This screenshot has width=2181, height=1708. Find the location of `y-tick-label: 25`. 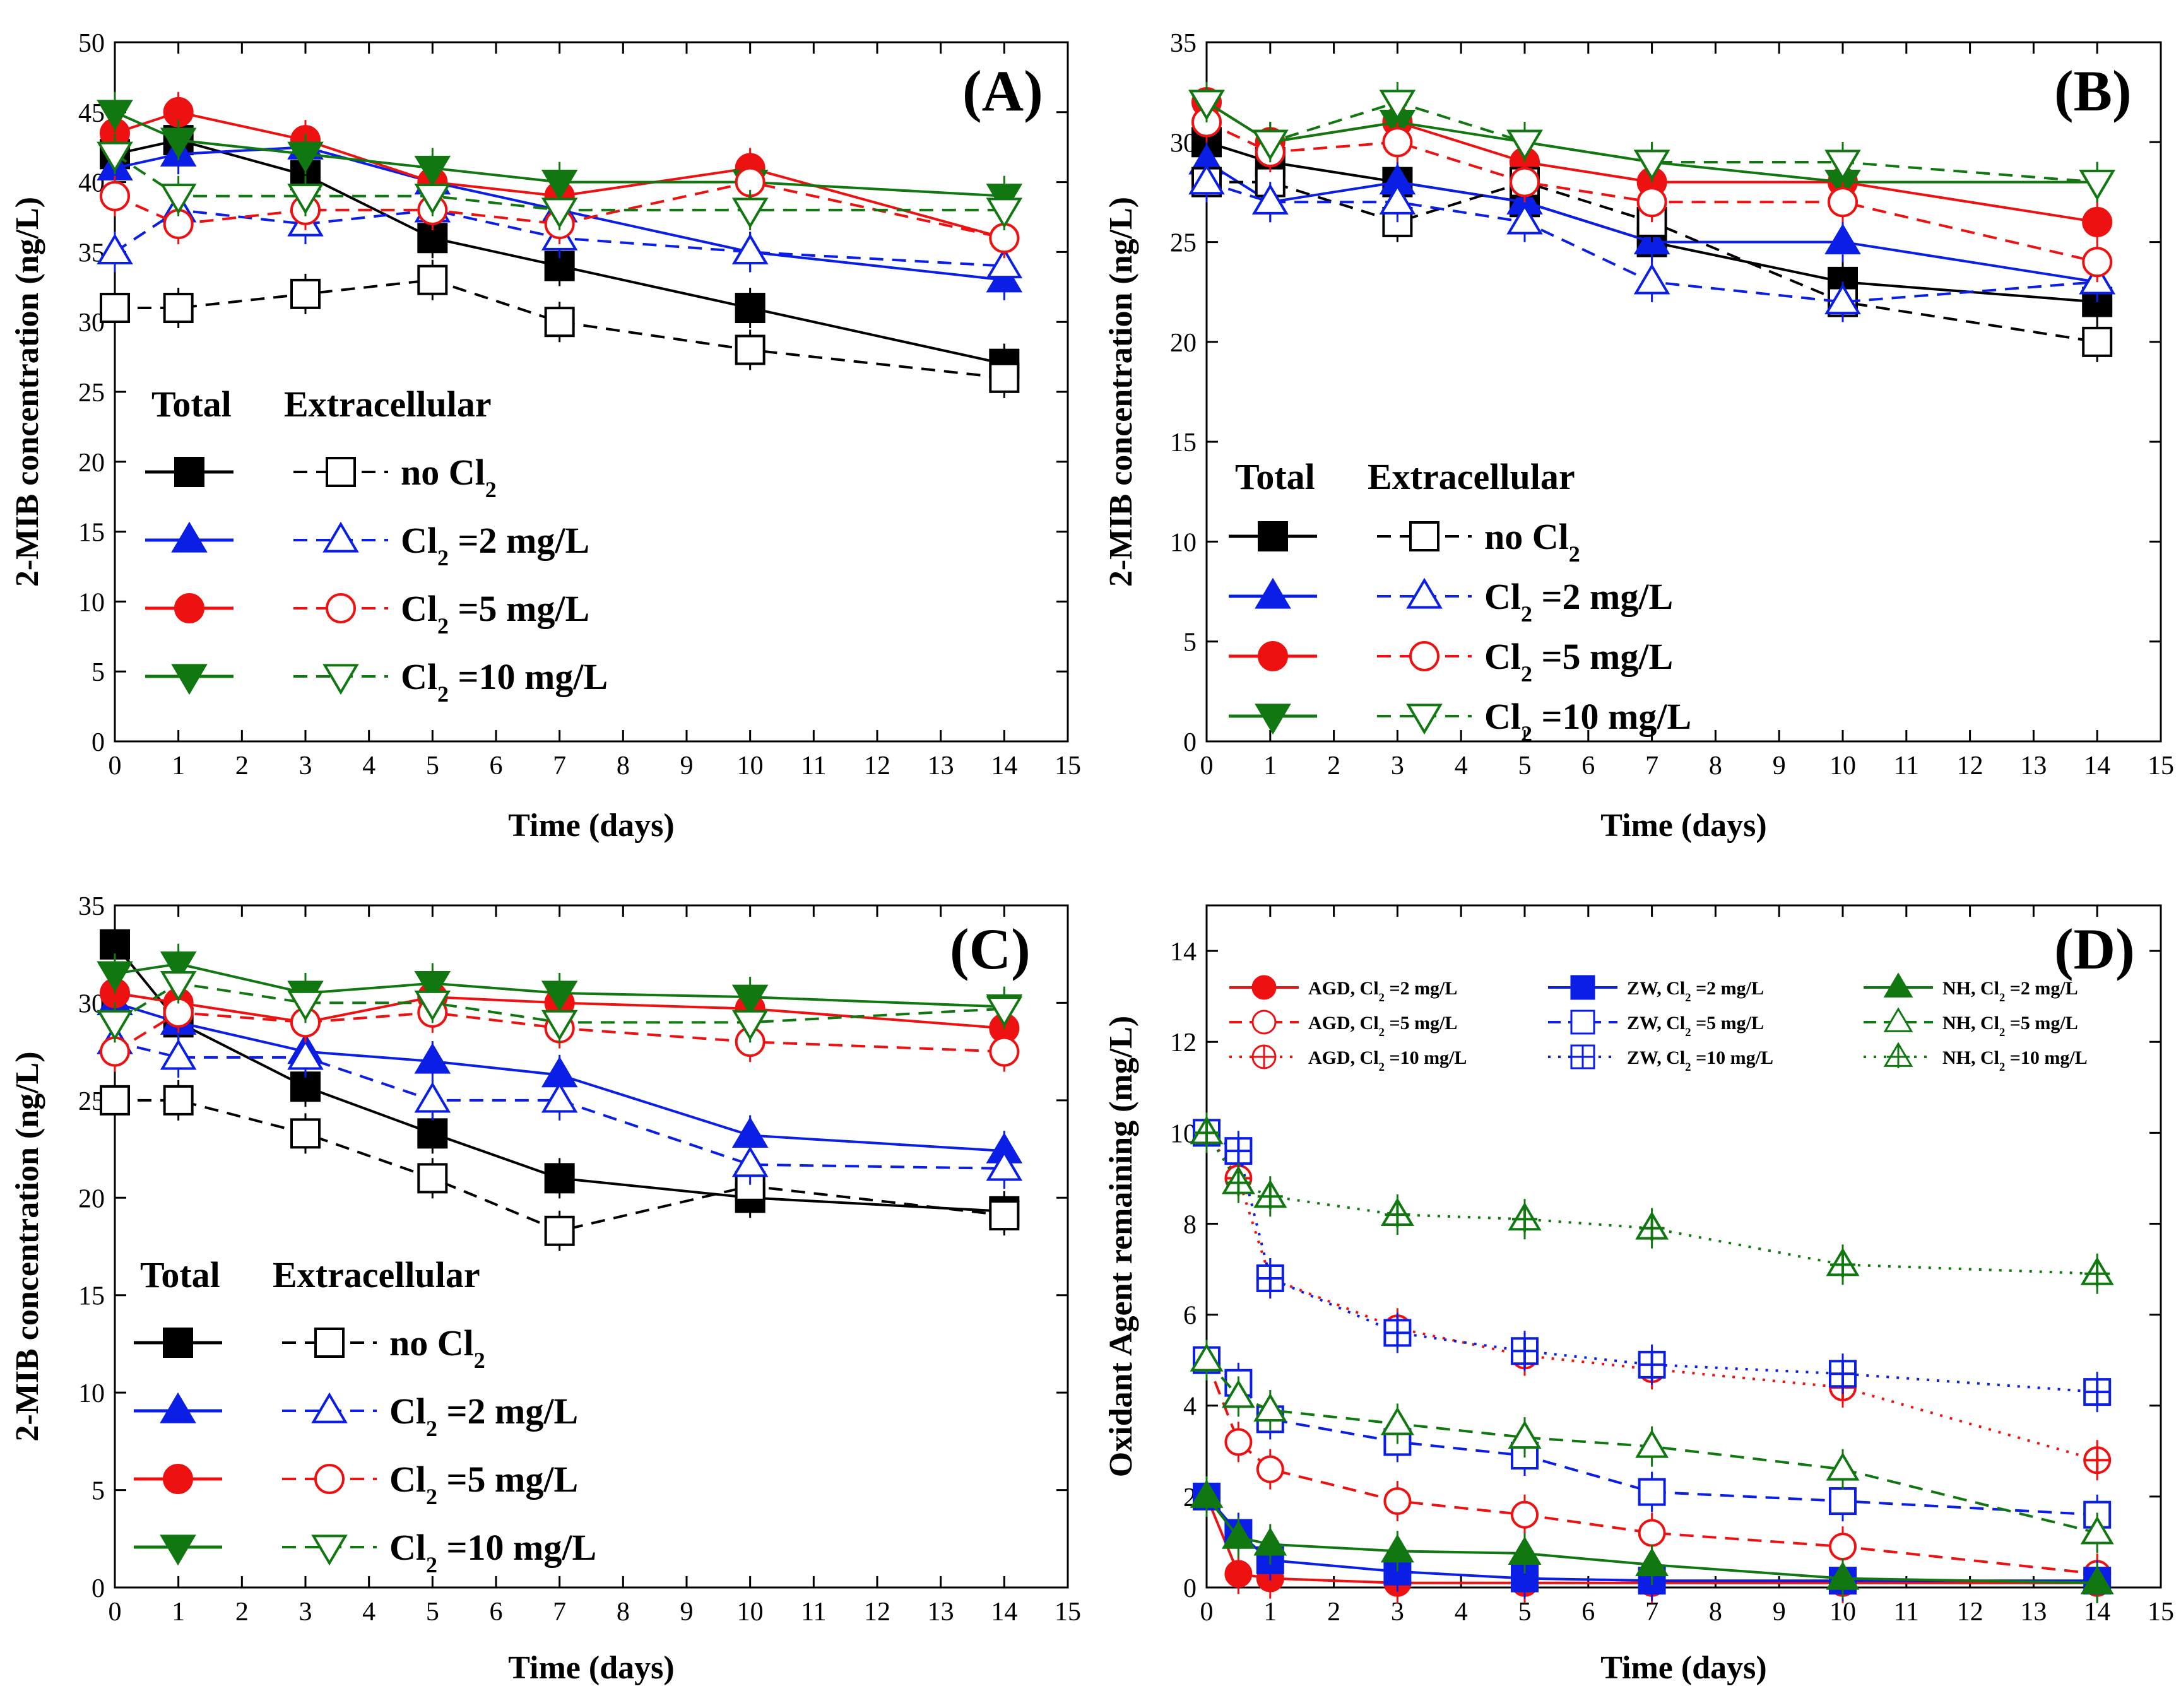

y-tick-label: 25 is located at coordinates (1183, 243).